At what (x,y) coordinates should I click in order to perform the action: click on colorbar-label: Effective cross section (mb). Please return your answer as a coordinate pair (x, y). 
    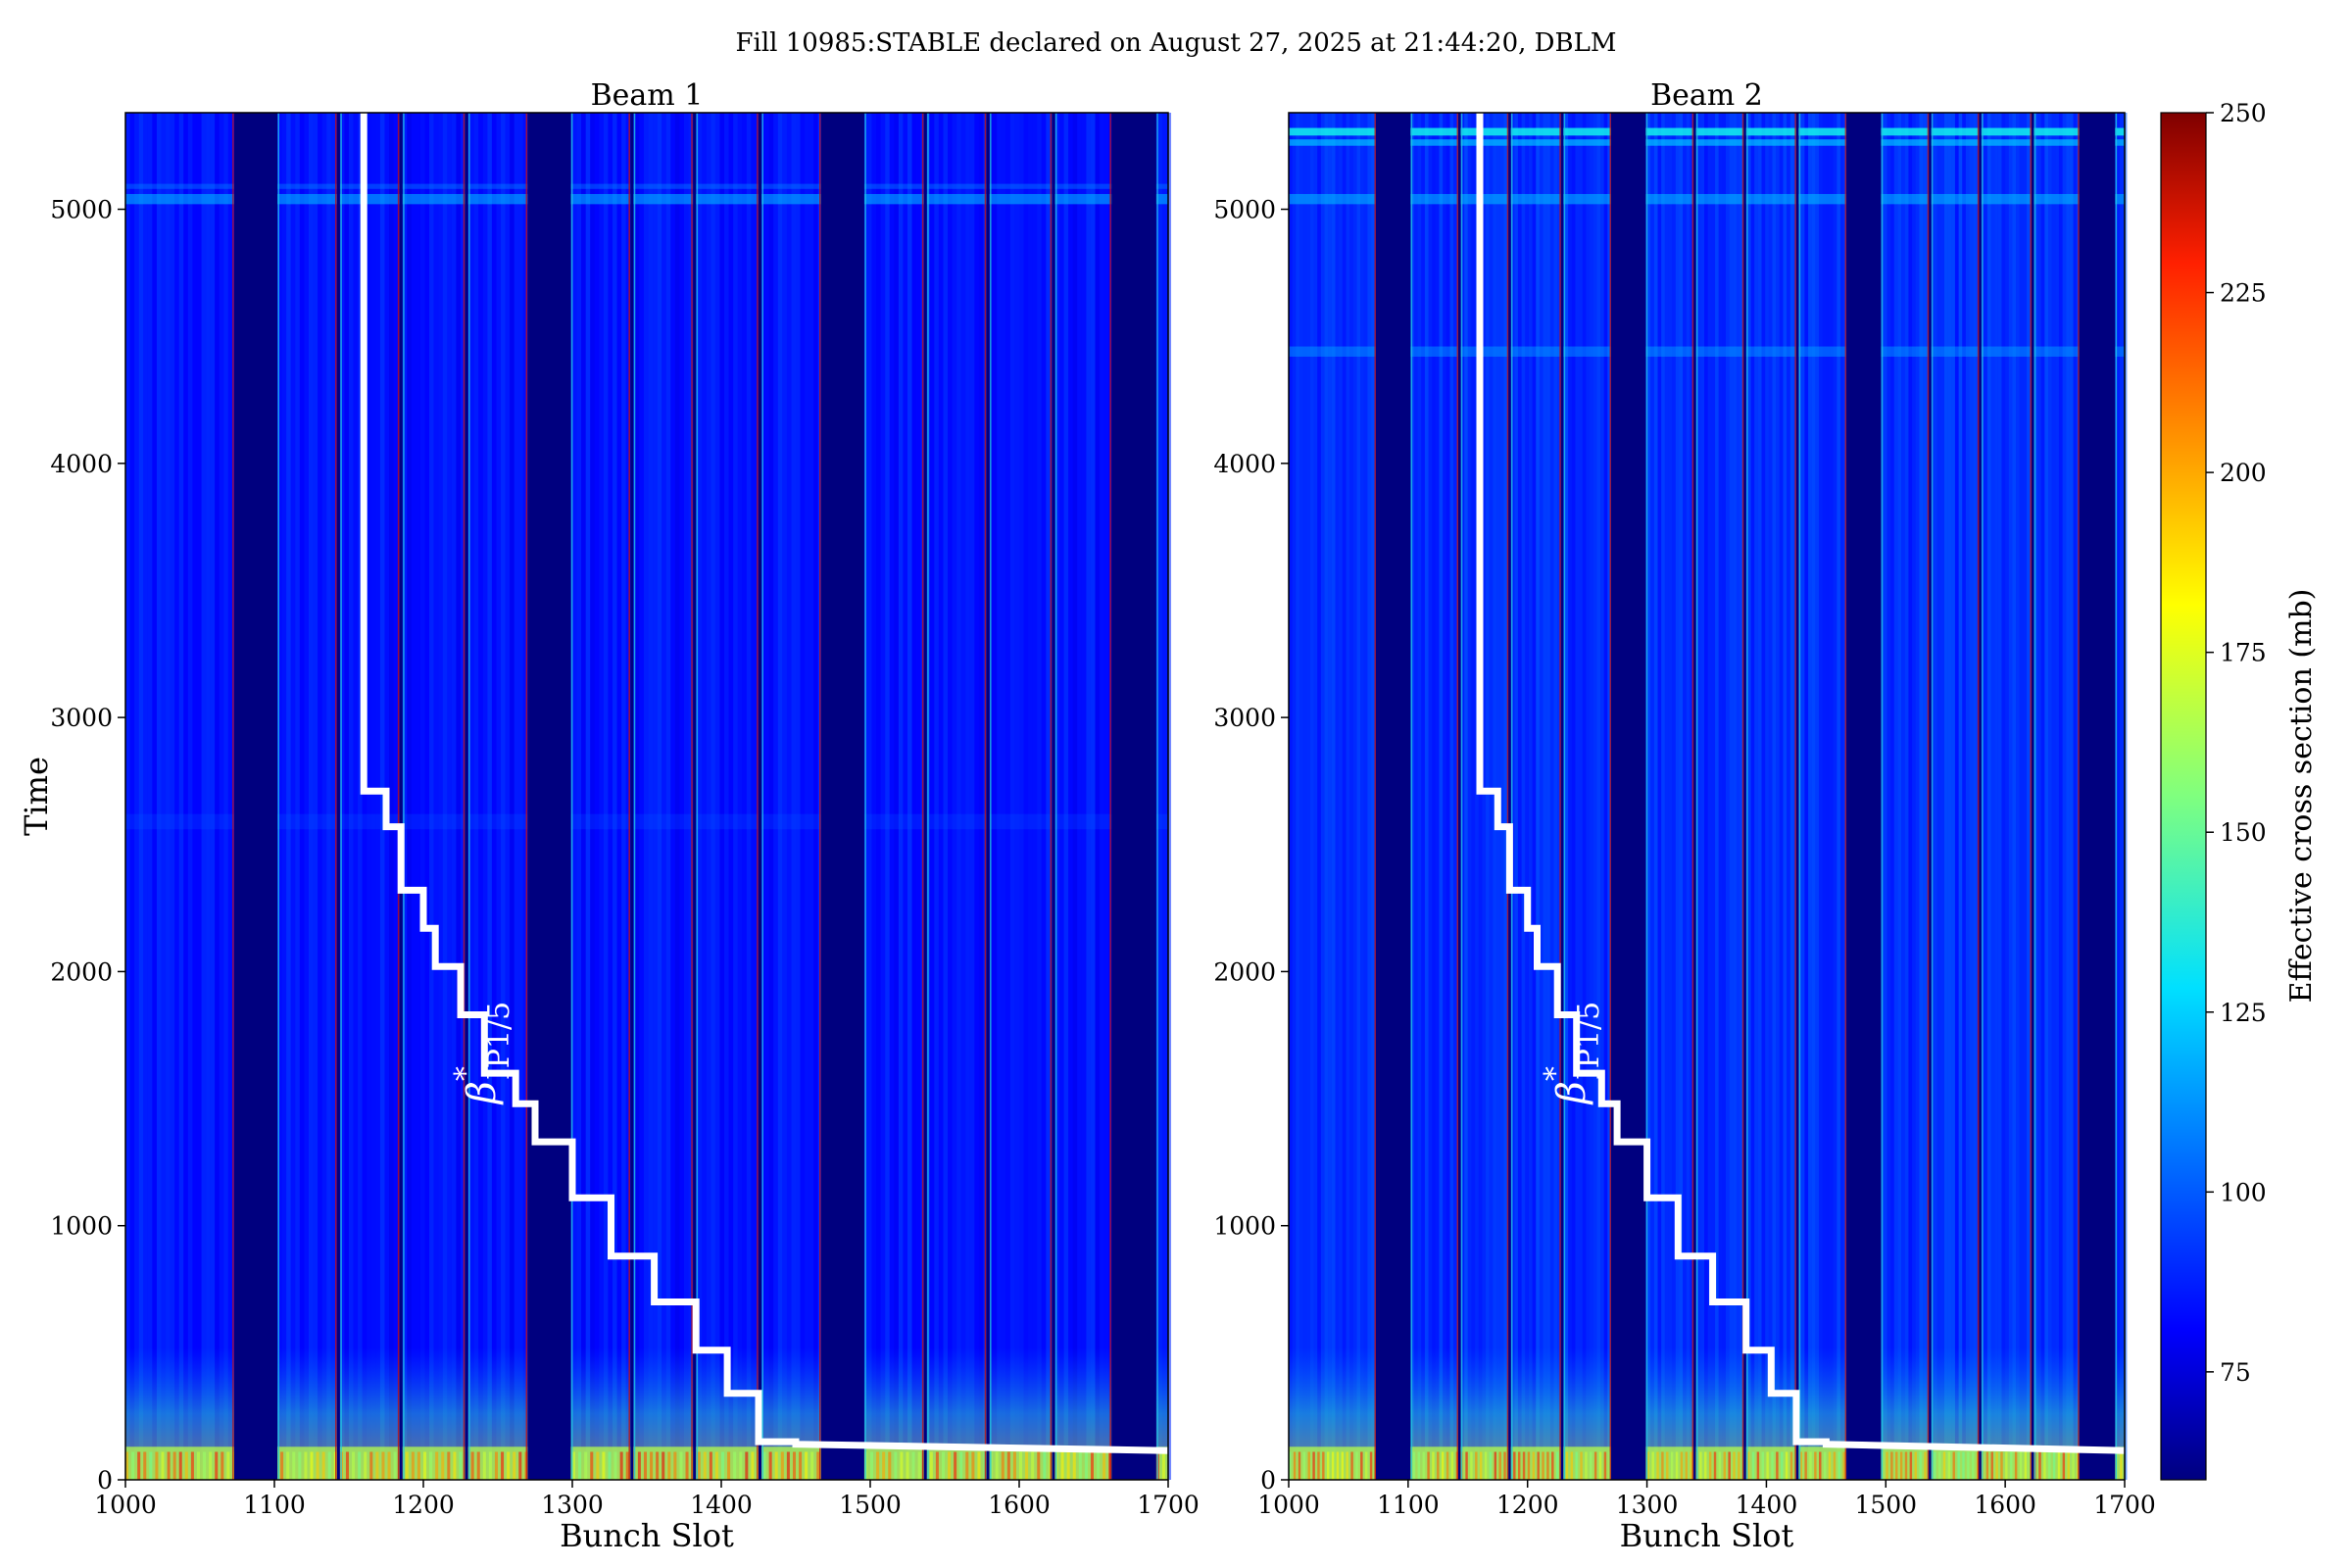
    Looking at the image, I should click on (2301, 796).